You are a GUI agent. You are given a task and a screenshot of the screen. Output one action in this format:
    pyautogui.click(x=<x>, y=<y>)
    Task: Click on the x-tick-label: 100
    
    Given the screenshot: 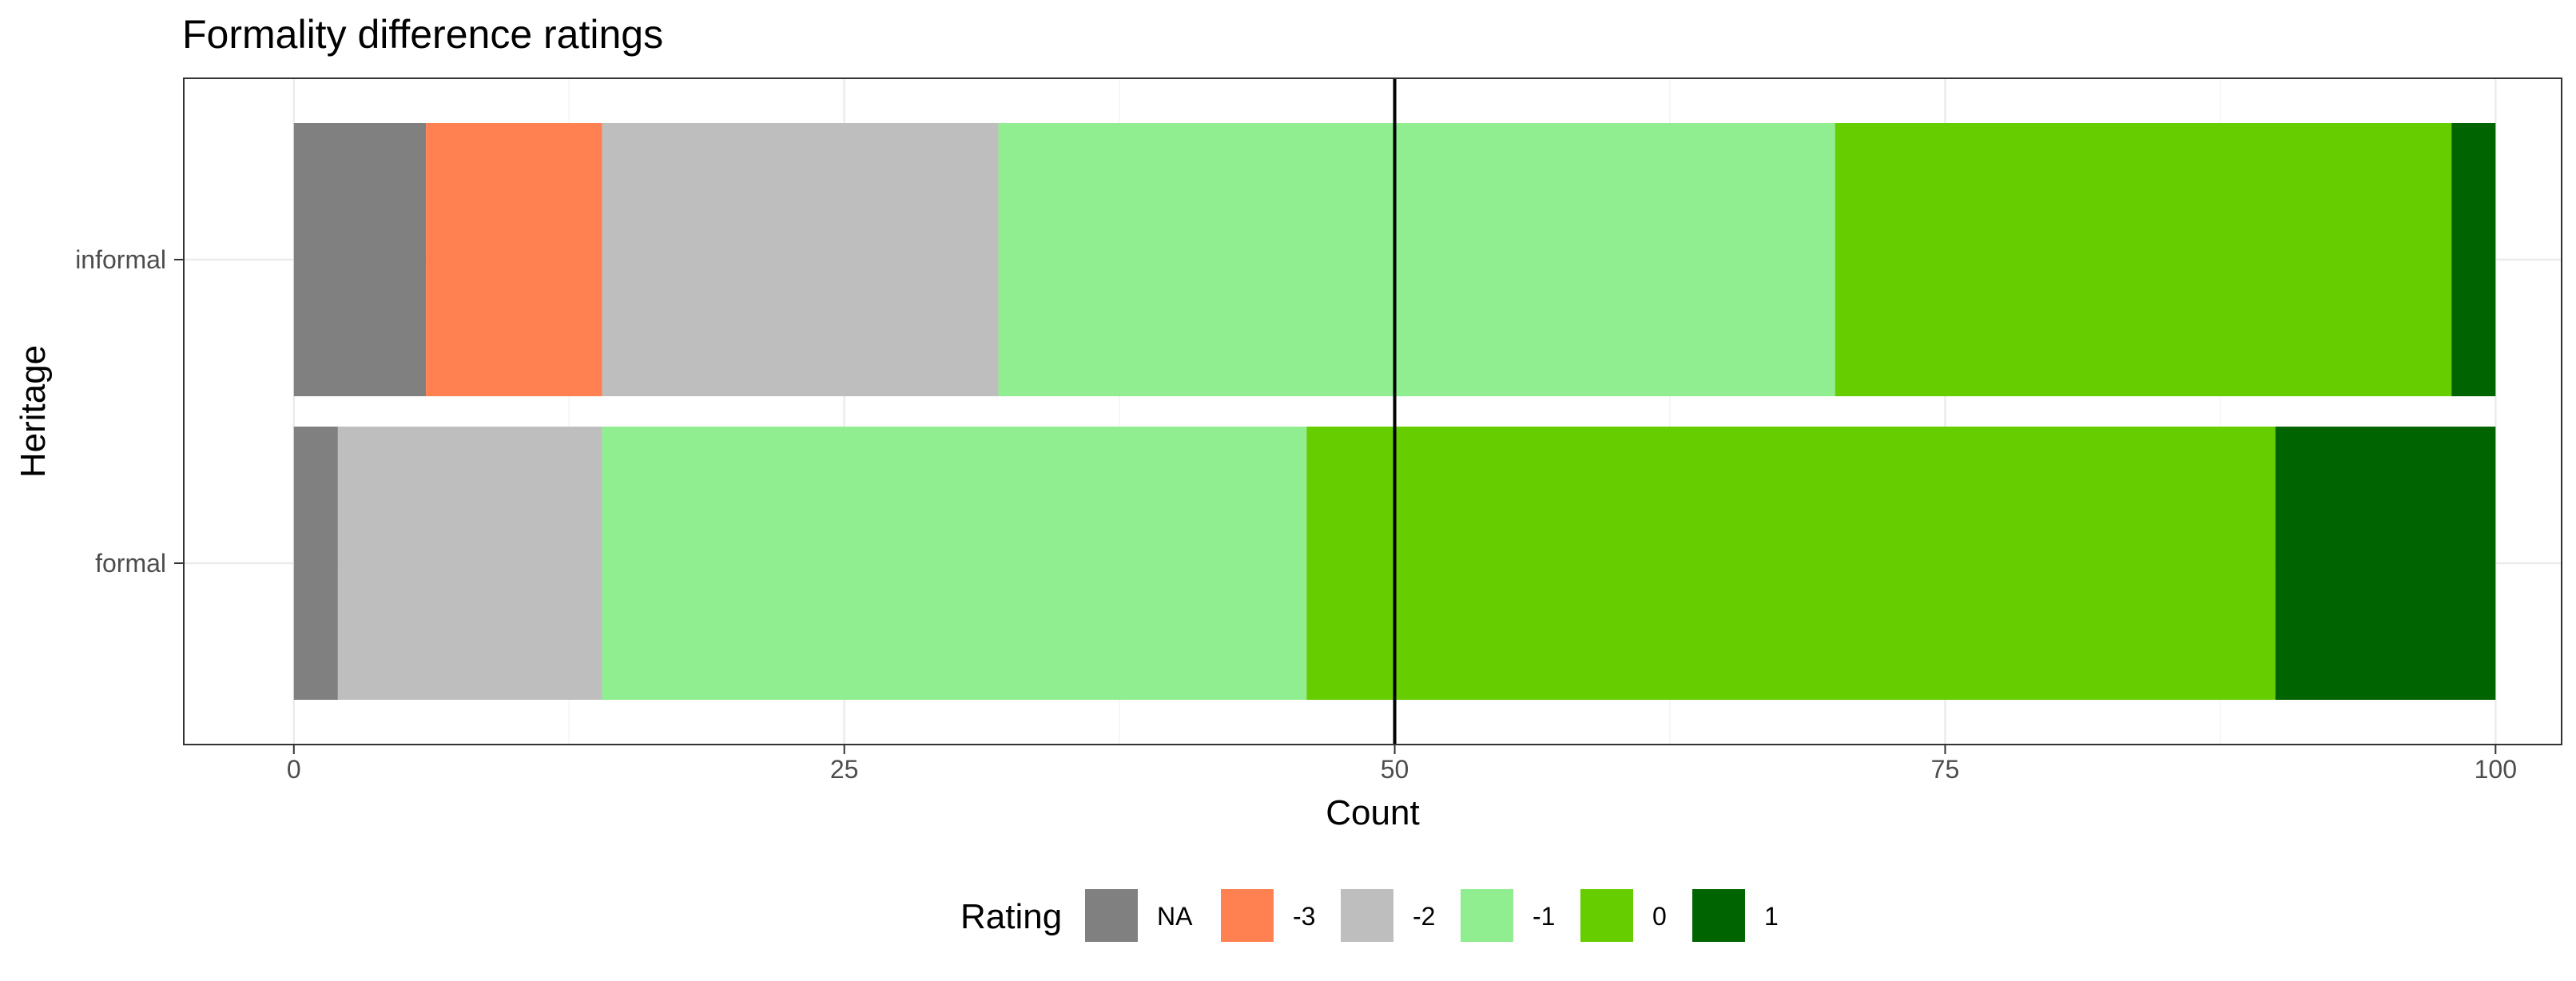 What is the action you would take?
    pyautogui.click(x=2496, y=769)
    